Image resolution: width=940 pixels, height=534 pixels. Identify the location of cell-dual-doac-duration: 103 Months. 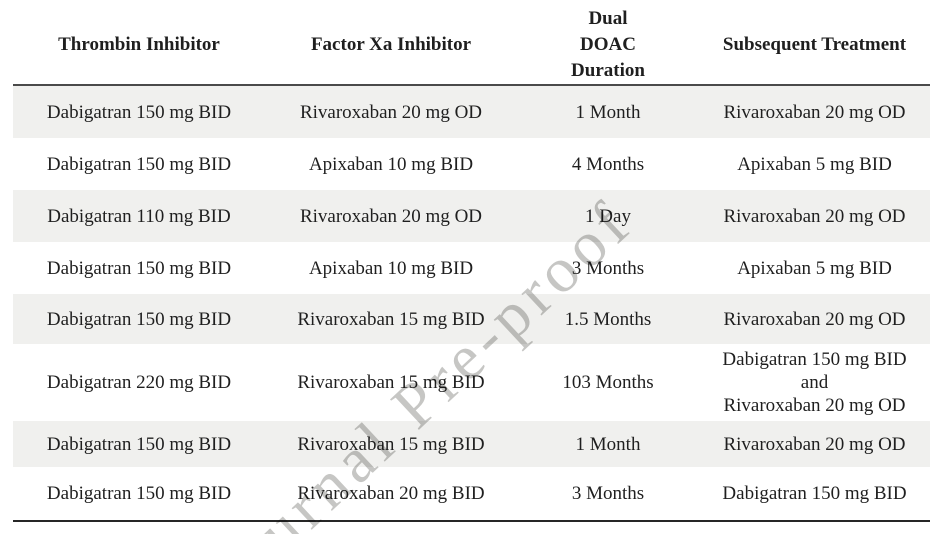
(608, 382).